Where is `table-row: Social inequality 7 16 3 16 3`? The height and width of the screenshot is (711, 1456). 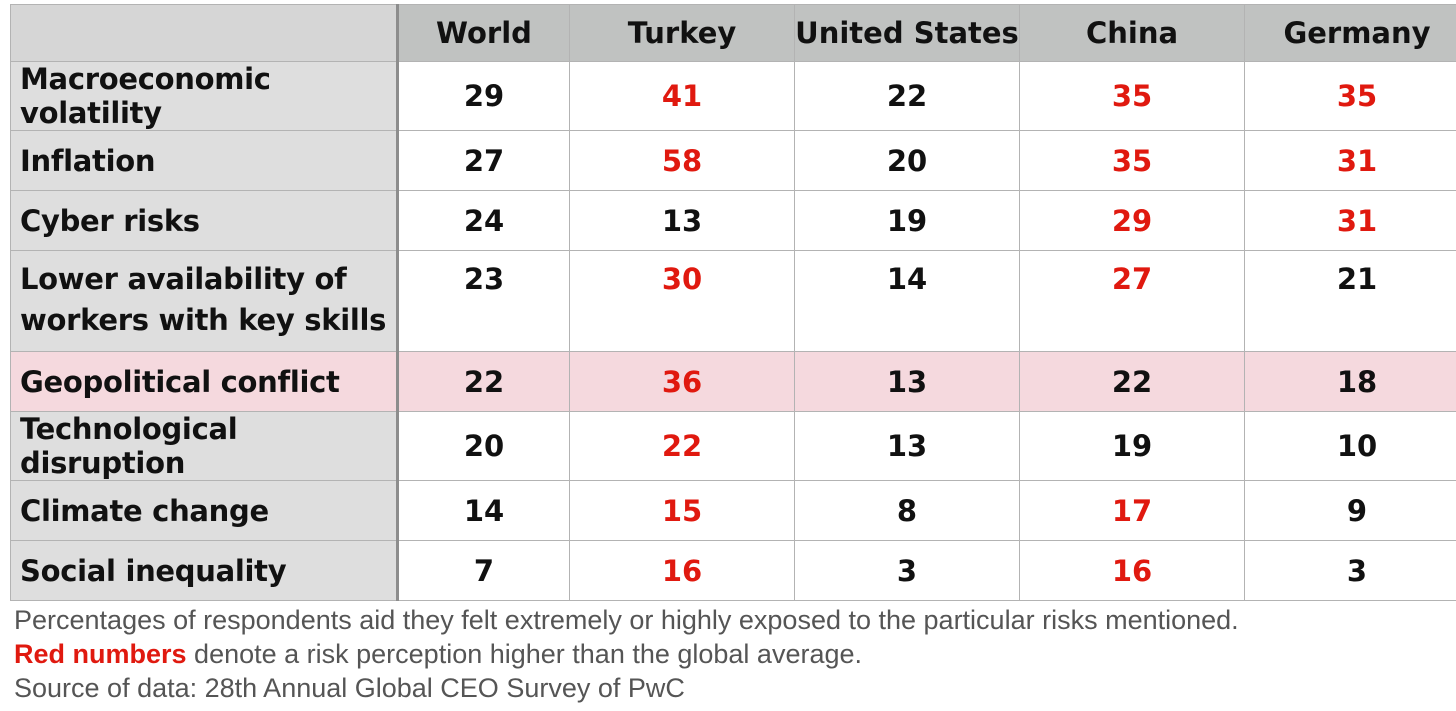 table-row: Social inequality 7 16 3 16 3 is located at coordinates (733, 570).